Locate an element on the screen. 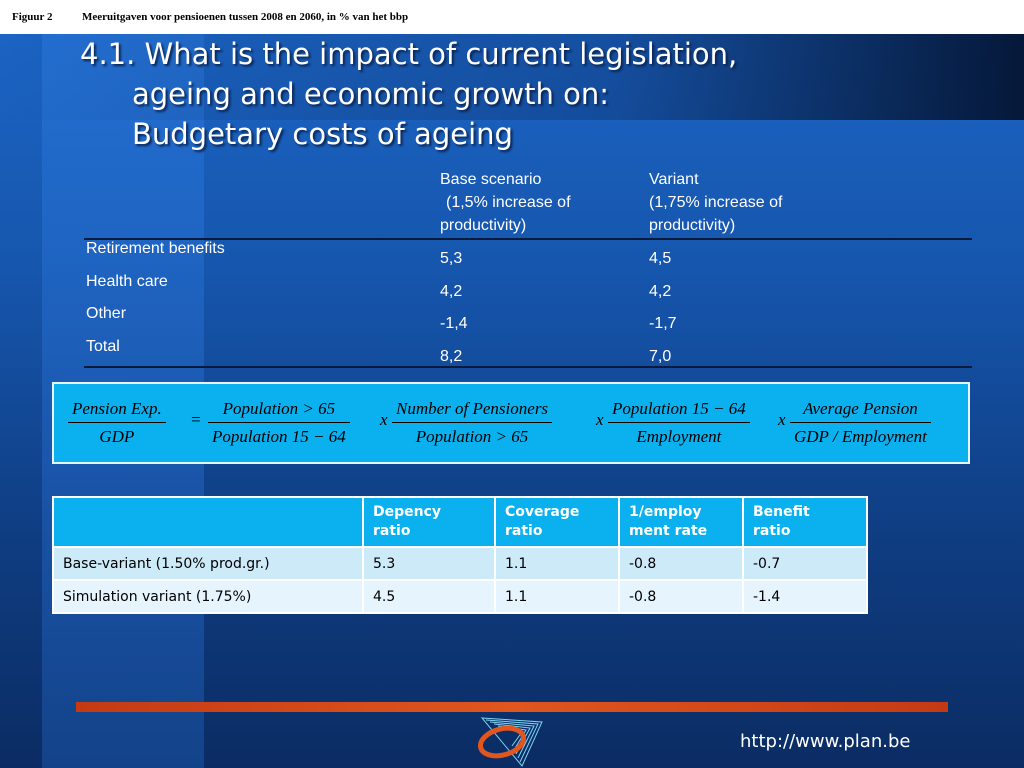 This screenshot has height=768, width=1024. table-row: Retirement benefits 5,3 4,5 is located at coordinates (528, 256).